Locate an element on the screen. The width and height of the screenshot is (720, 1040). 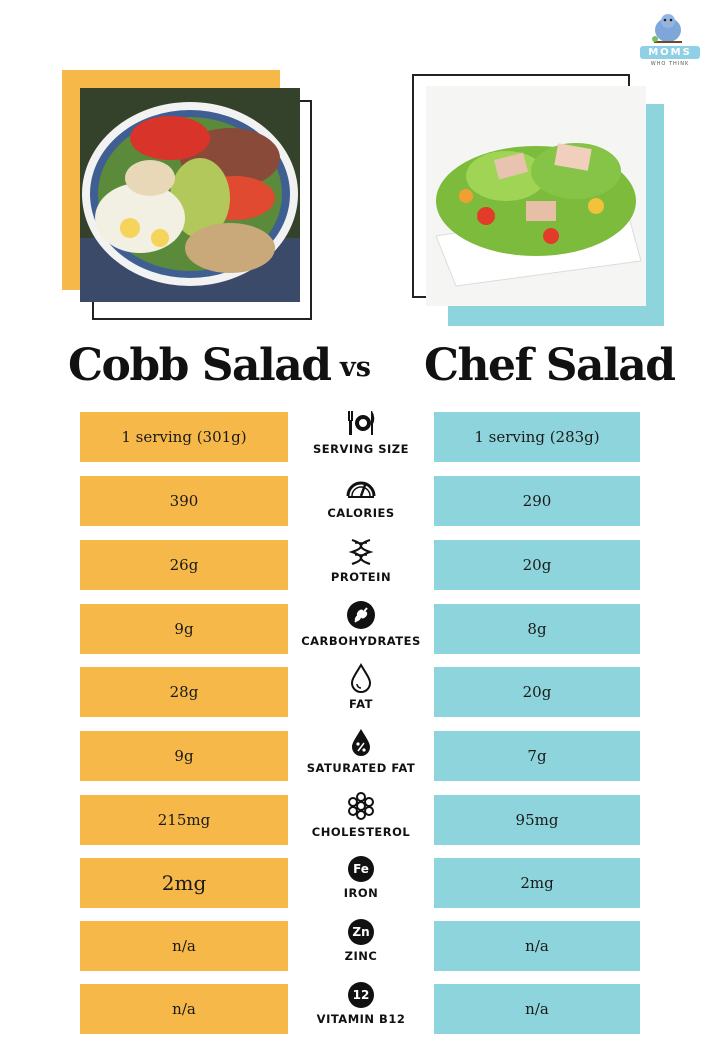
wheat-icon is located at coordinates (361, 615).